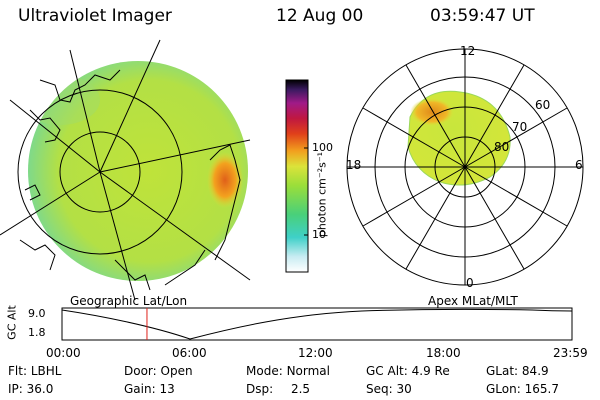 Image resolution: width=600 pixels, height=400 pixels. I want to click on status-gain: Gain: 13, so click(149, 389).